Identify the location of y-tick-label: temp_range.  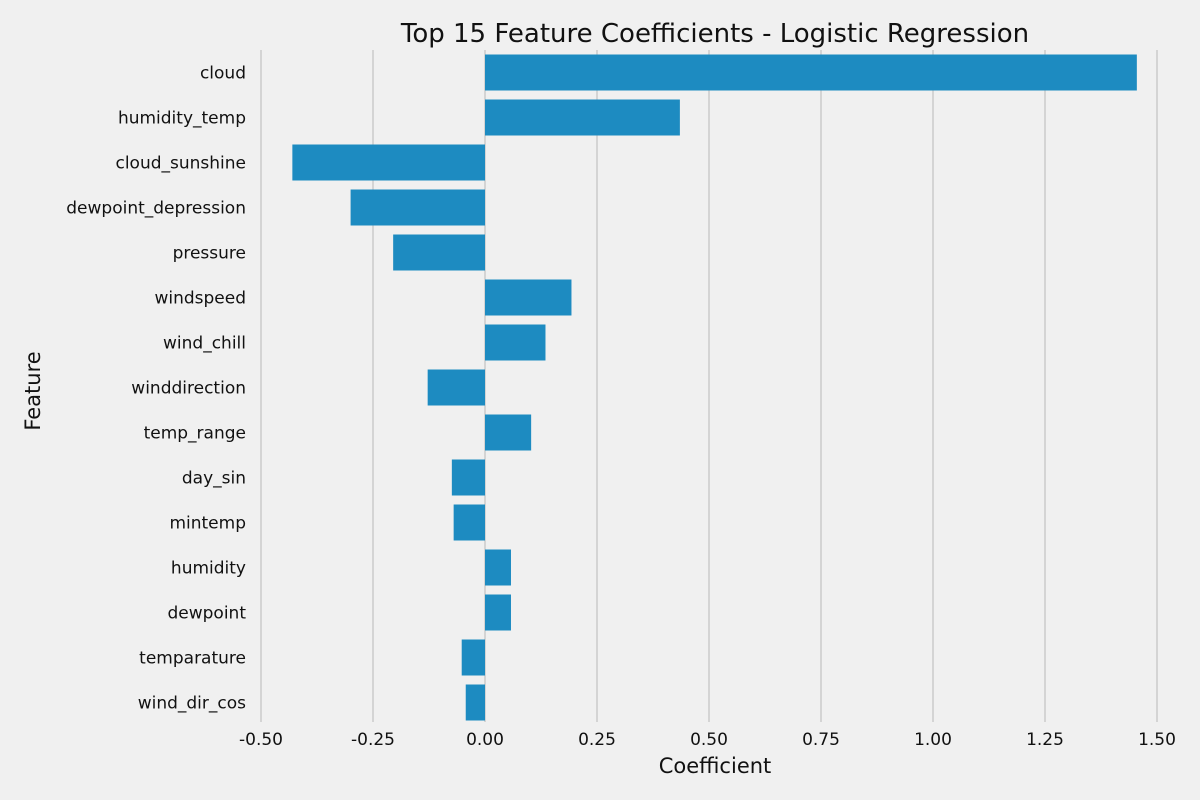
(195, 434).